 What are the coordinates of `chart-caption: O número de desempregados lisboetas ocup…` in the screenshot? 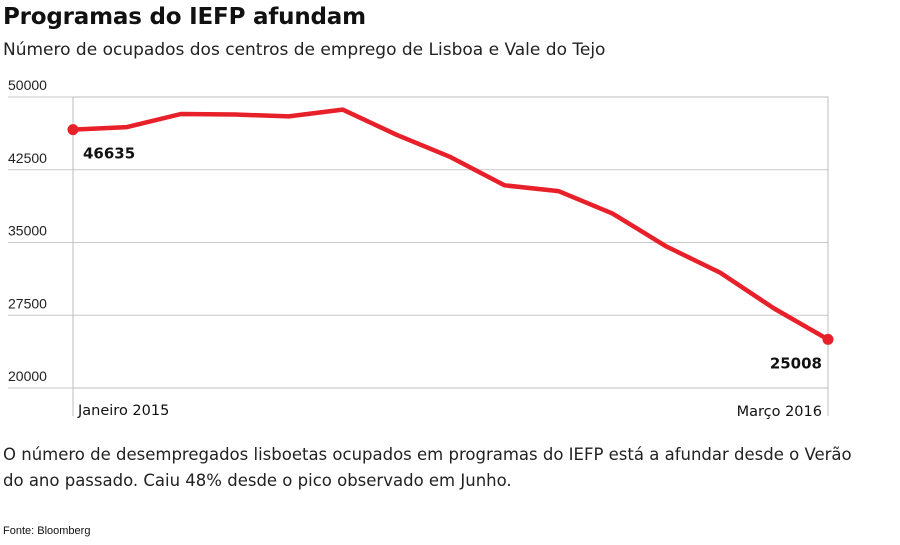 It's located at (427, 467).